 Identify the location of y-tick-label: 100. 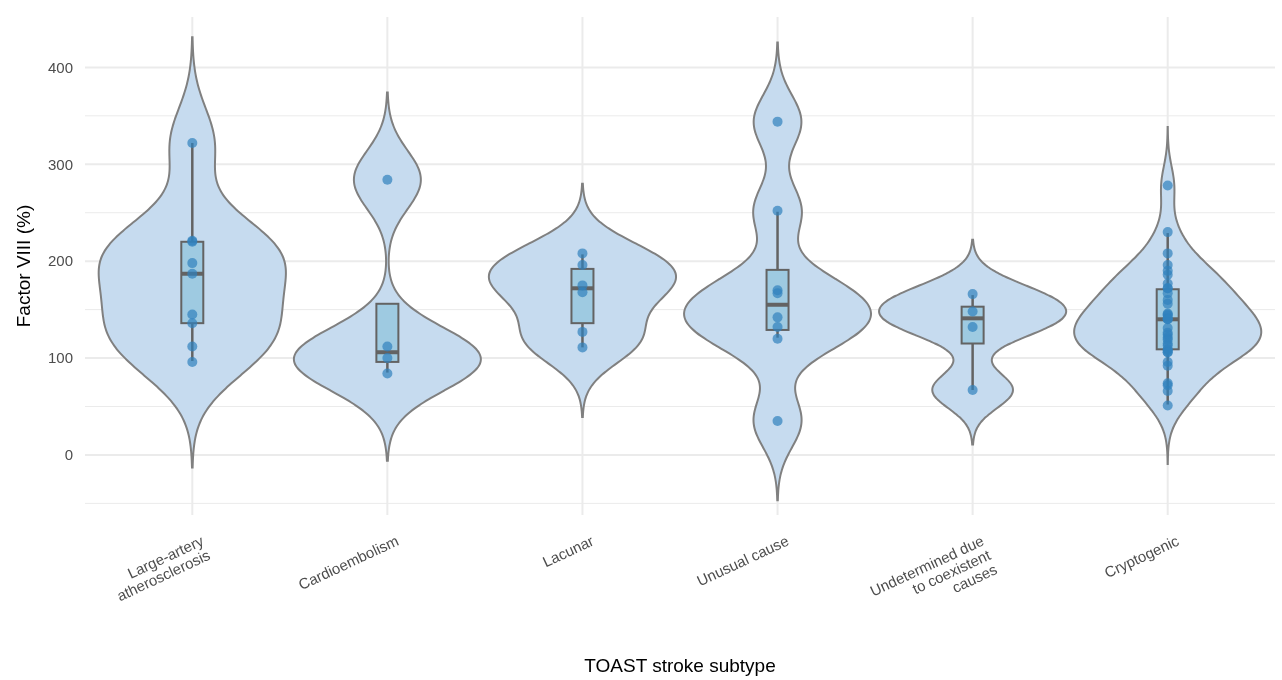
(60, 358).